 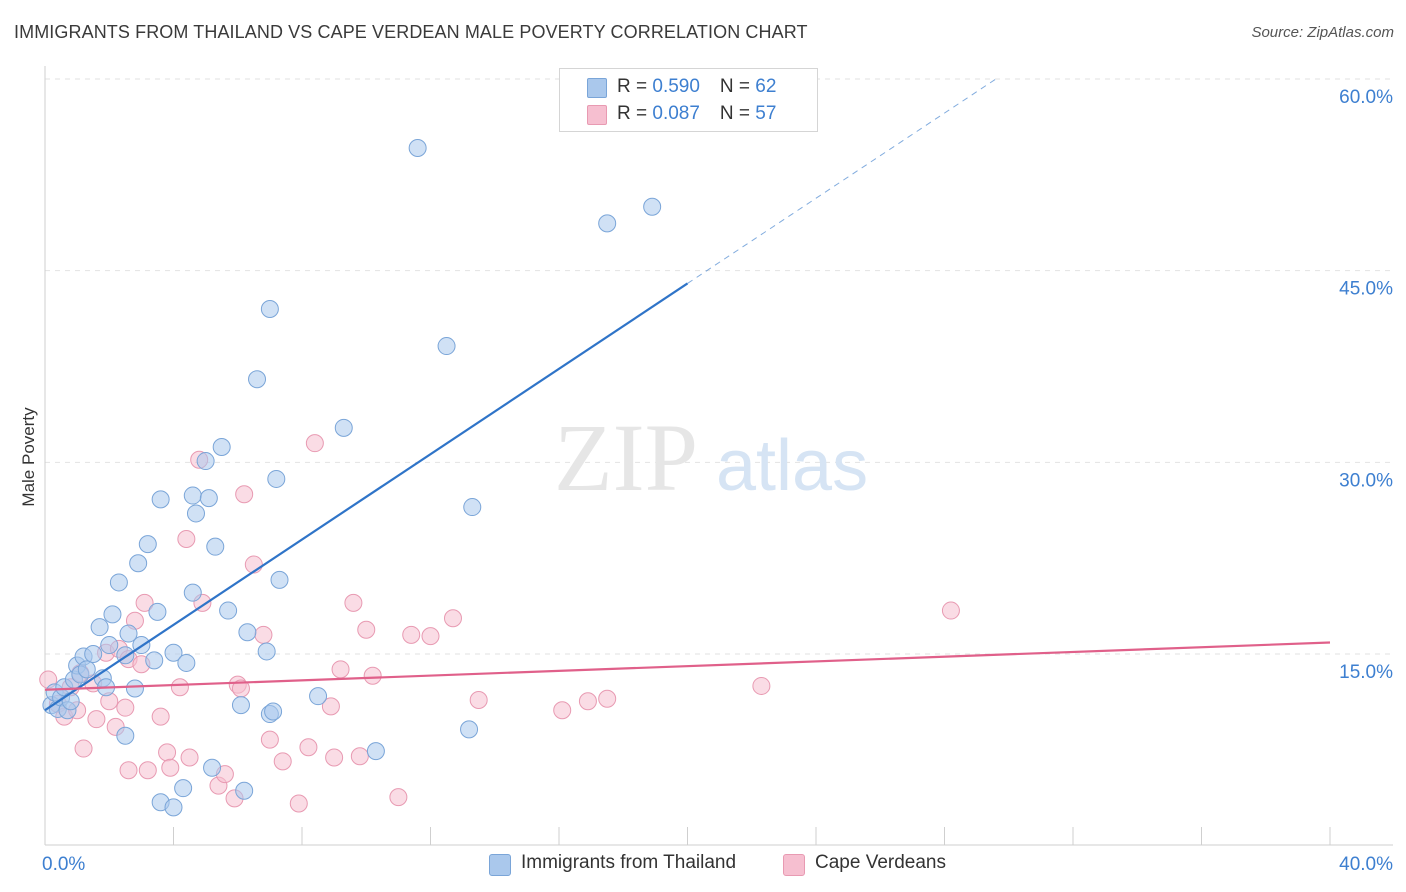 I want to click on watermark: ZIP atlas, so click(x=711, y=457).